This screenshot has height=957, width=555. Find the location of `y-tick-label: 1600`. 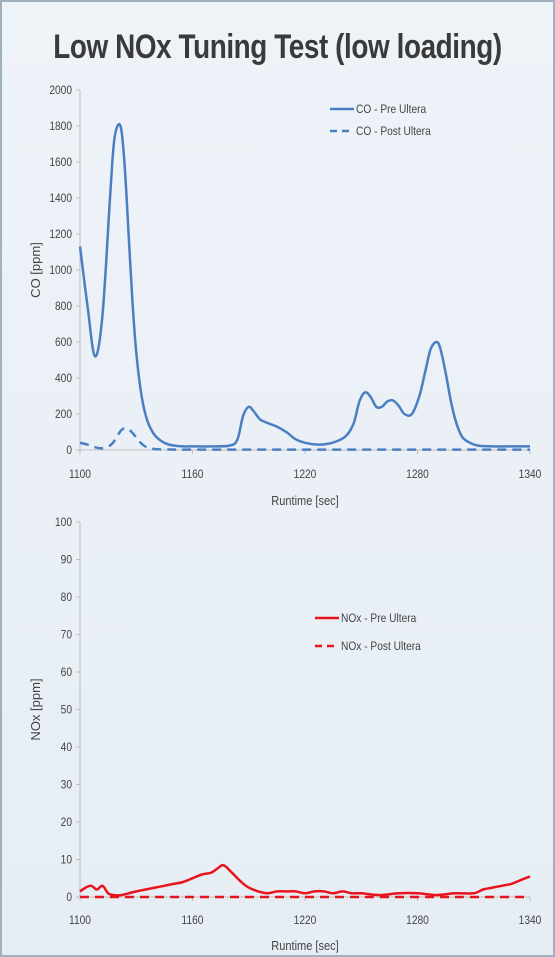

y-tick-label: 1600 is located at coordinates (60, 162).